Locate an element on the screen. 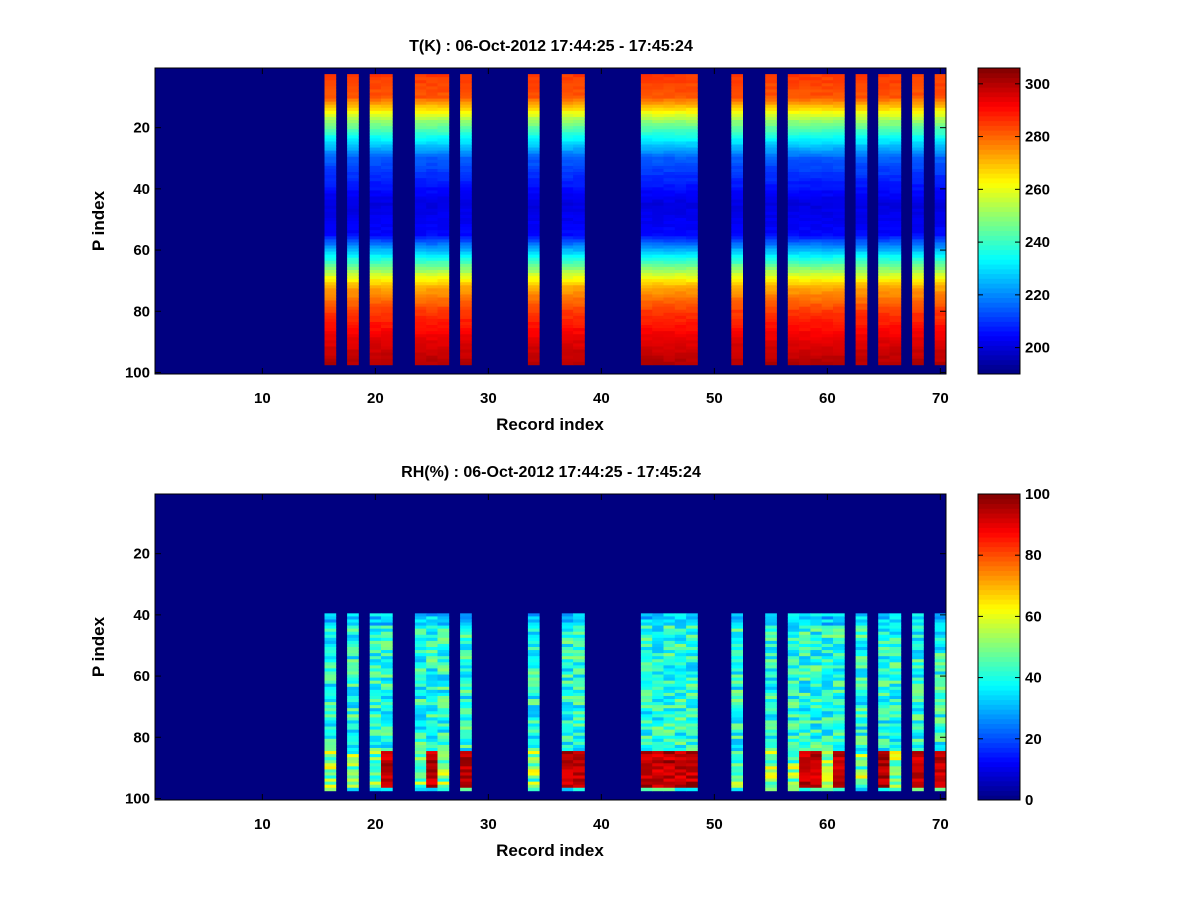 This screenshot has width=1200, height=905. colorbar-segment is located at coordinates (999, 745).